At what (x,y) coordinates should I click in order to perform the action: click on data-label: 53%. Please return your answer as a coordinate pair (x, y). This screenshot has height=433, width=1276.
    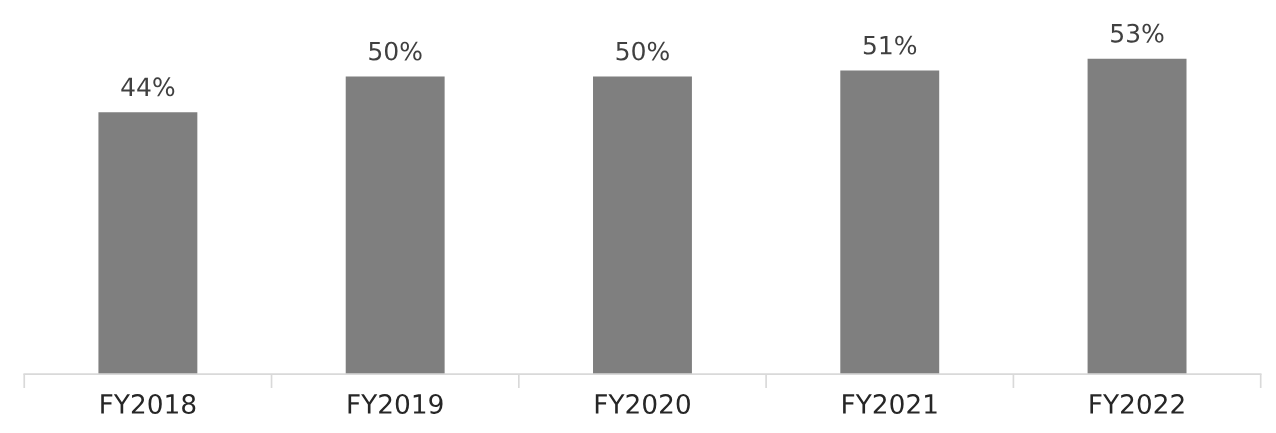
    Looking at the image, I should click on (1137, 33).